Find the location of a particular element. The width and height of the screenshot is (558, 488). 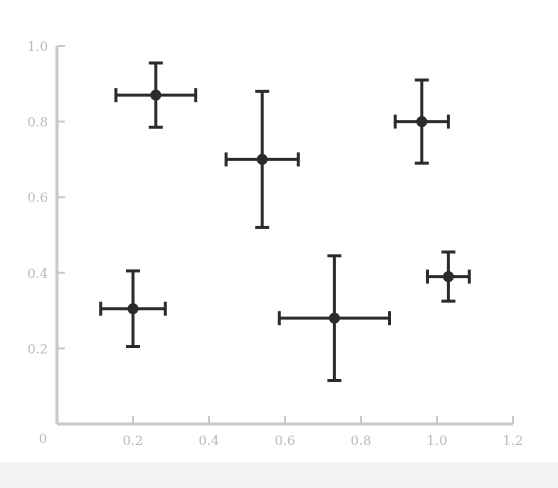

y-tick-label: 0.4 is located at coordinates (37, 274).